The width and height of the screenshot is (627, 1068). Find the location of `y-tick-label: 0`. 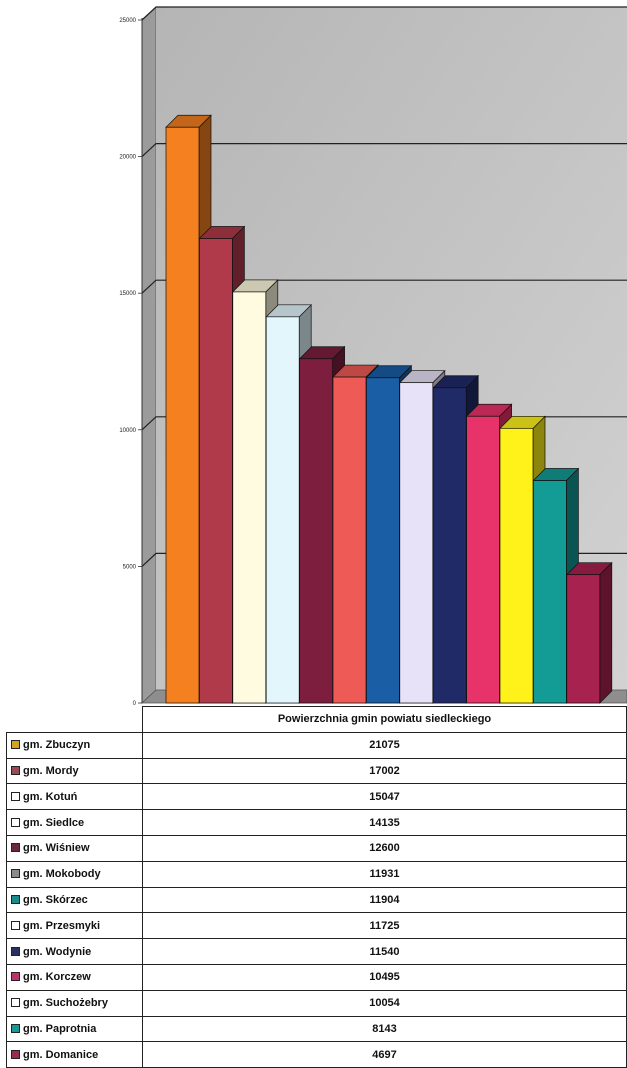

y-tick-label: 0 is located at coordinates (135, 703).